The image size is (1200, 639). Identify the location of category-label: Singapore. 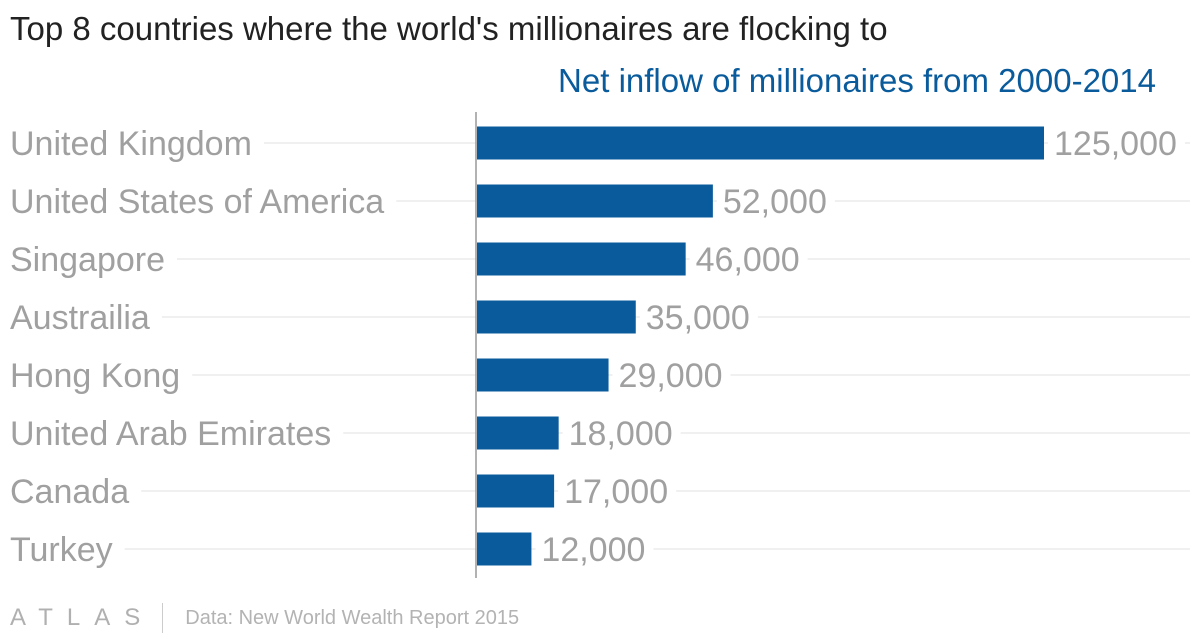
(87, 260).